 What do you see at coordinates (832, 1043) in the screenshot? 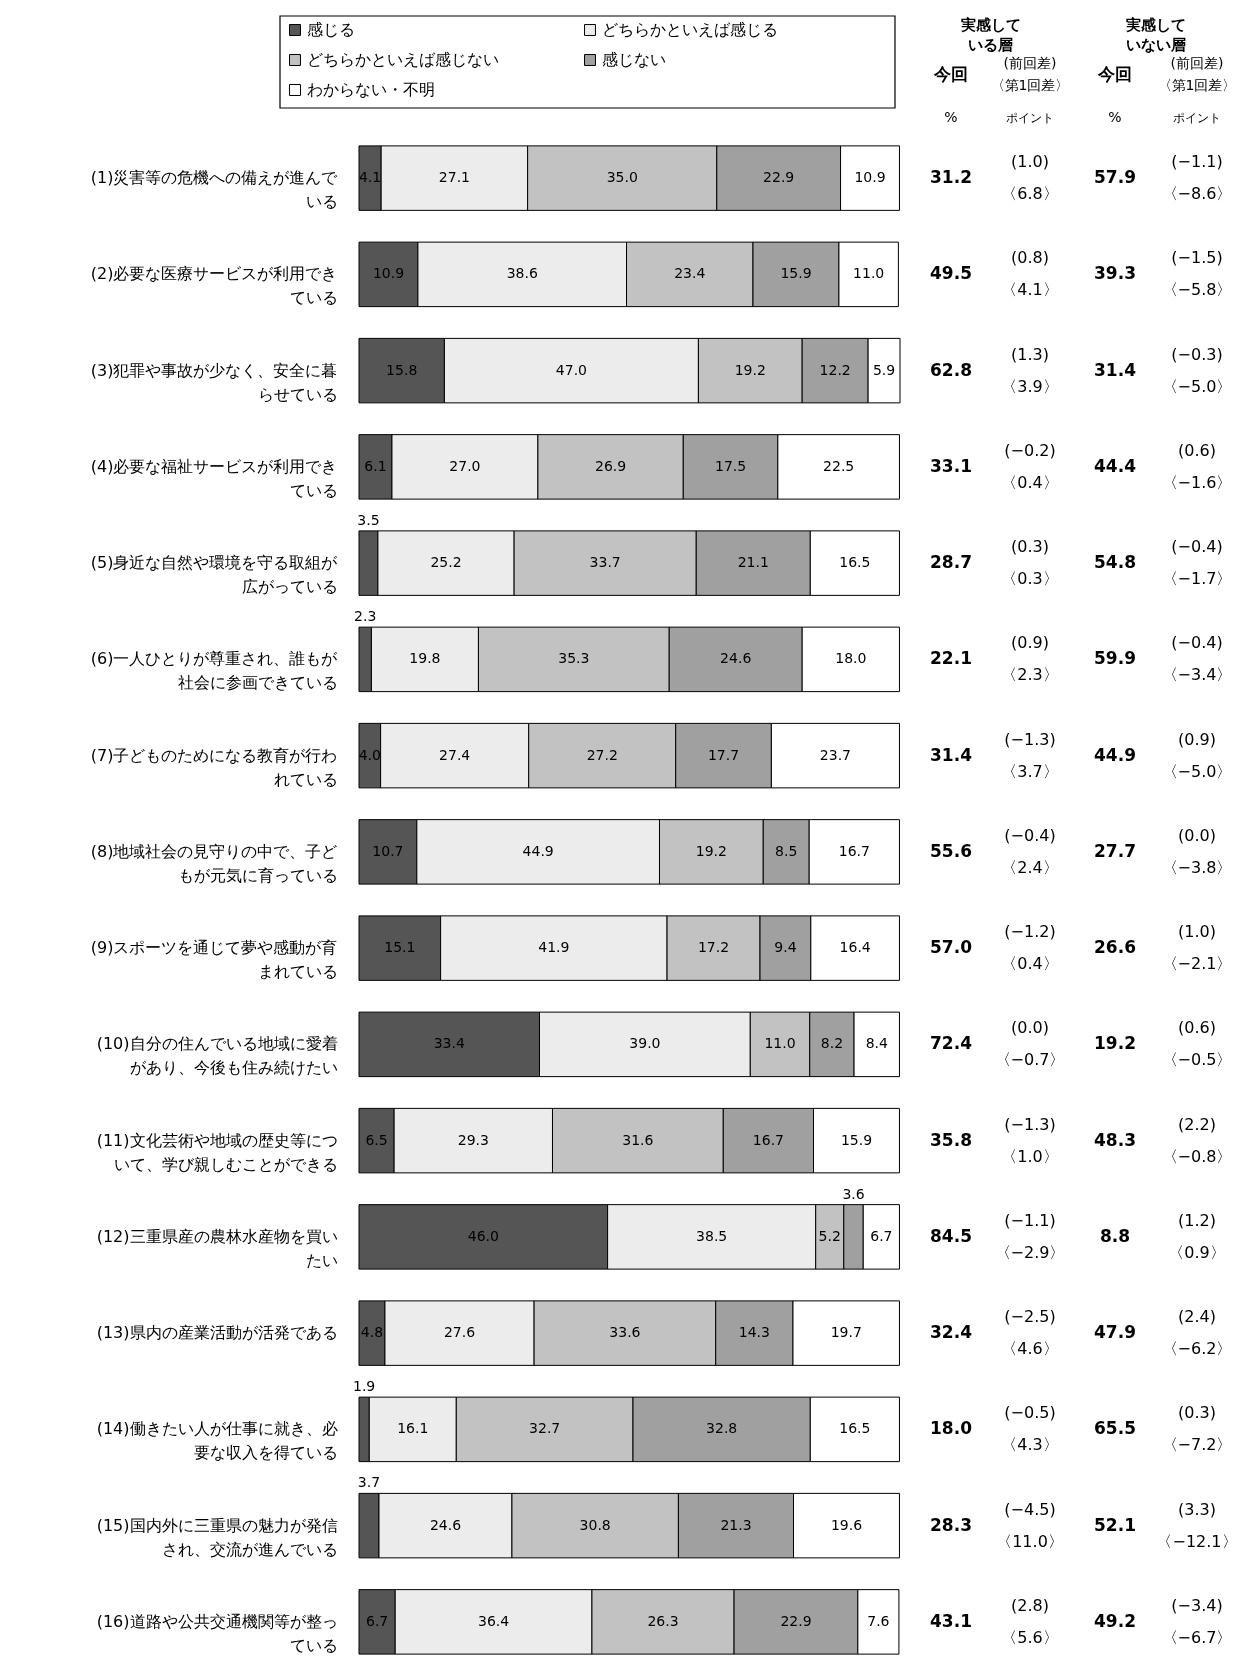
I see `data-label: 8.2` at bounding box center [832, 1043].